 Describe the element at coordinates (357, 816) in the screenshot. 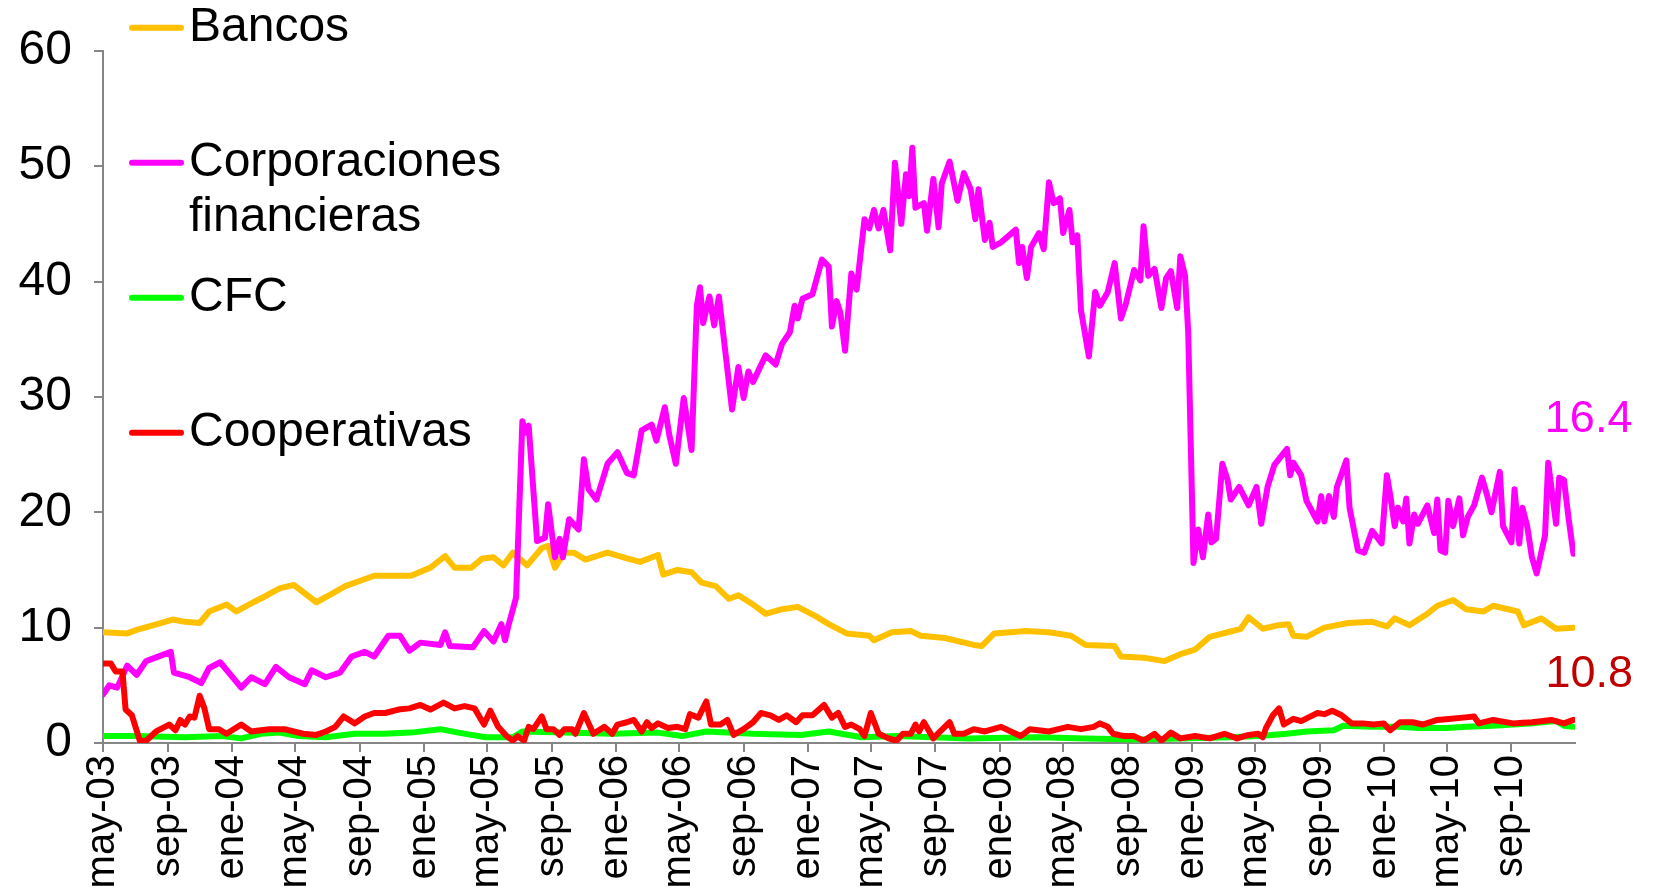

I see `x-tick-label: sep-04` at that location.